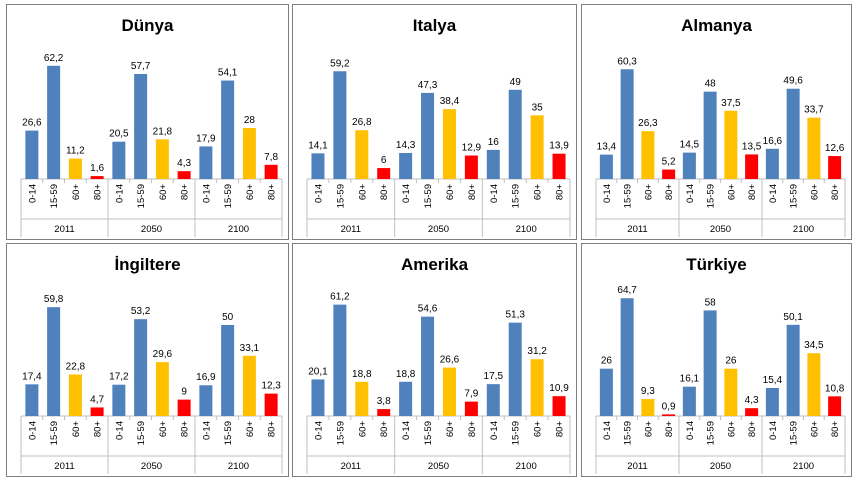 The width and height of the screenshot is (857, 479). I want to click on data-label-2100-15-59: 50,1, so click(793, 317).